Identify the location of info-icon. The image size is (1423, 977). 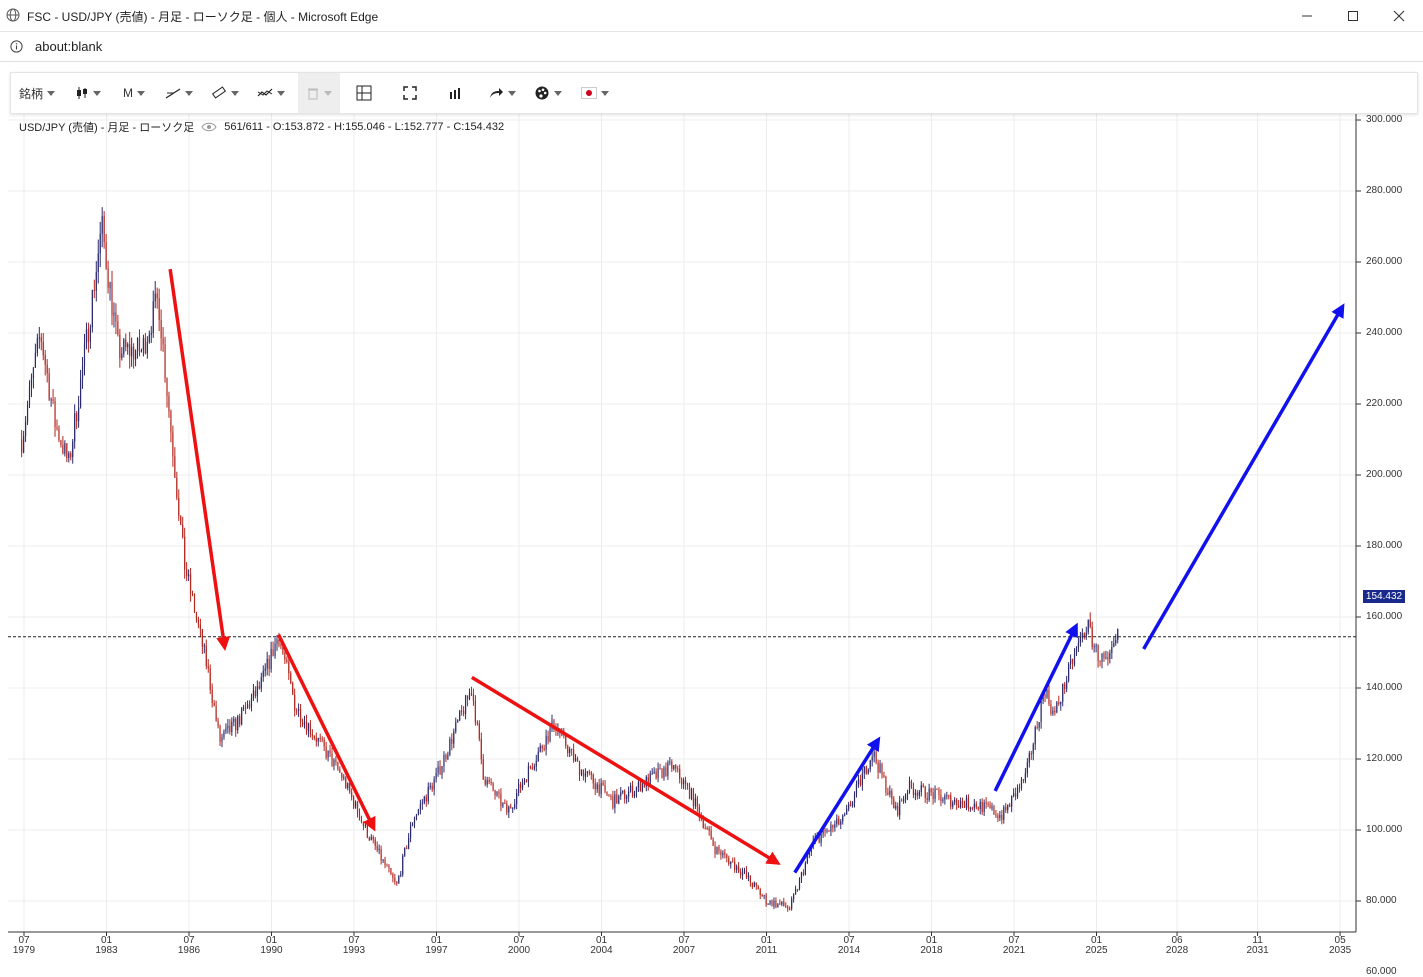
(16, 46).